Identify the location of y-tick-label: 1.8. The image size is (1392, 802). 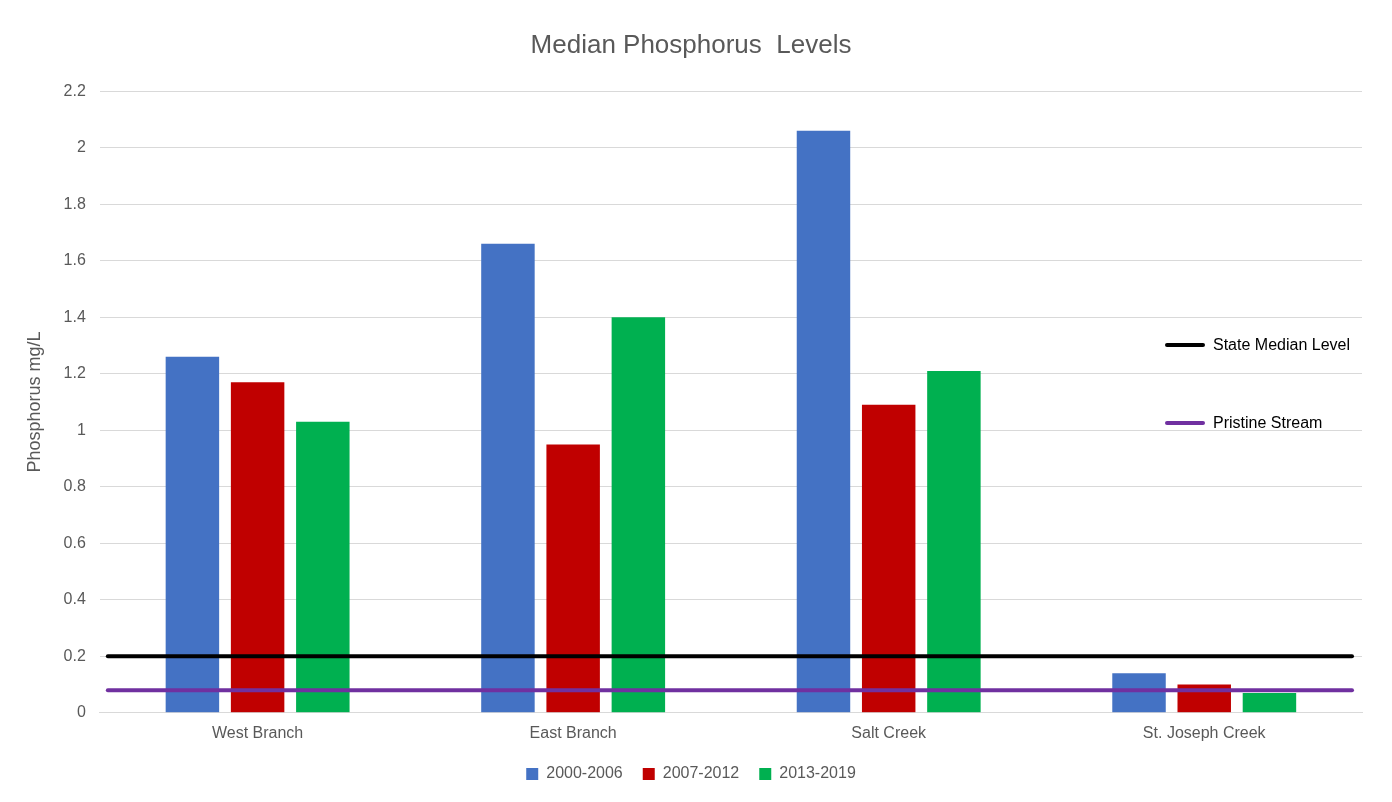
(74, 203).